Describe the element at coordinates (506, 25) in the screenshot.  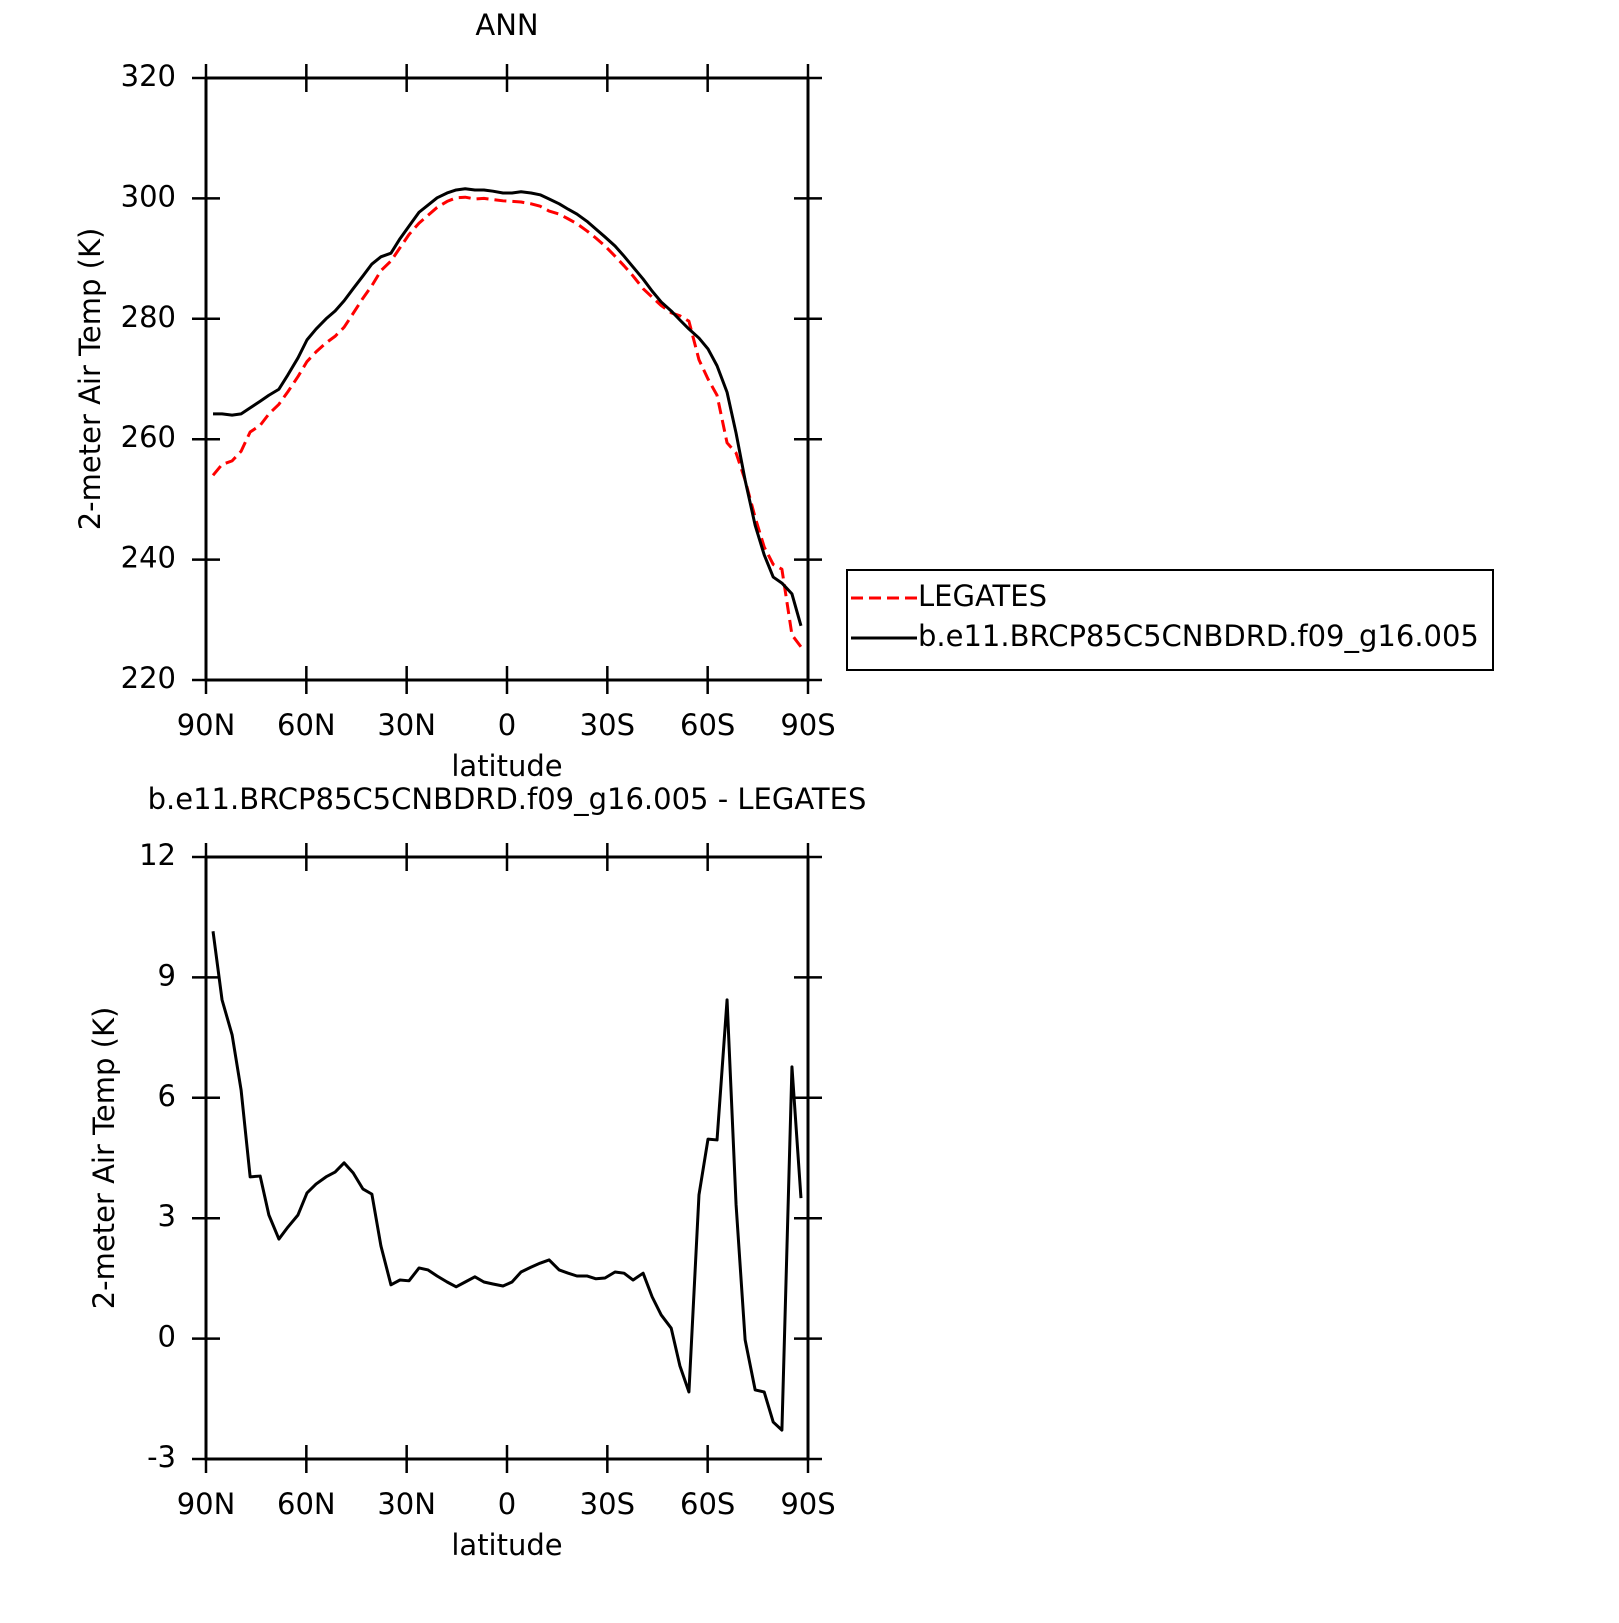
I see `chart-title: ANN` at that location.